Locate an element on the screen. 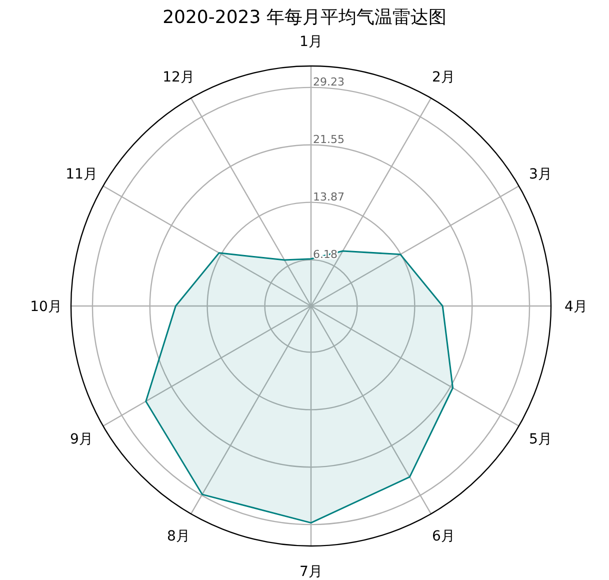  spoke-label: 3月 is located at coordinates (540, 174).